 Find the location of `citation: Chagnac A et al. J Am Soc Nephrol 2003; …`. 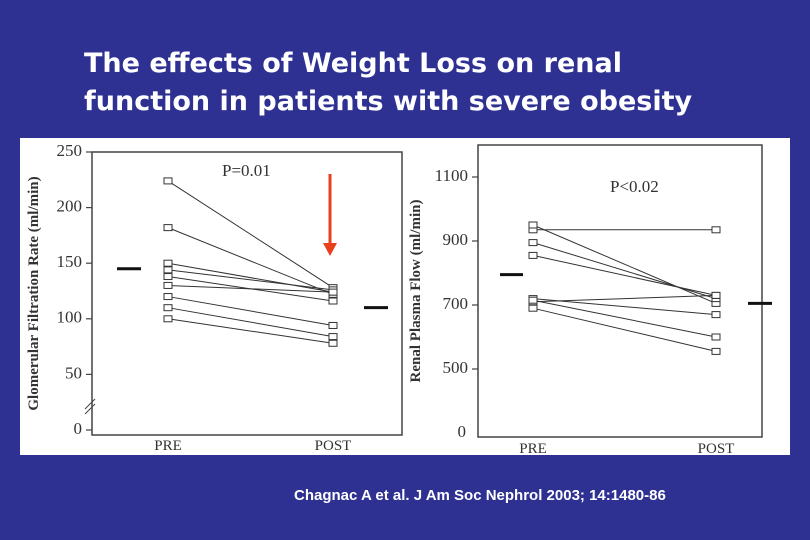

citation: Chagnac A et al. J Am Soc Nephrol 2003; … is located at coordinates (480, 495).